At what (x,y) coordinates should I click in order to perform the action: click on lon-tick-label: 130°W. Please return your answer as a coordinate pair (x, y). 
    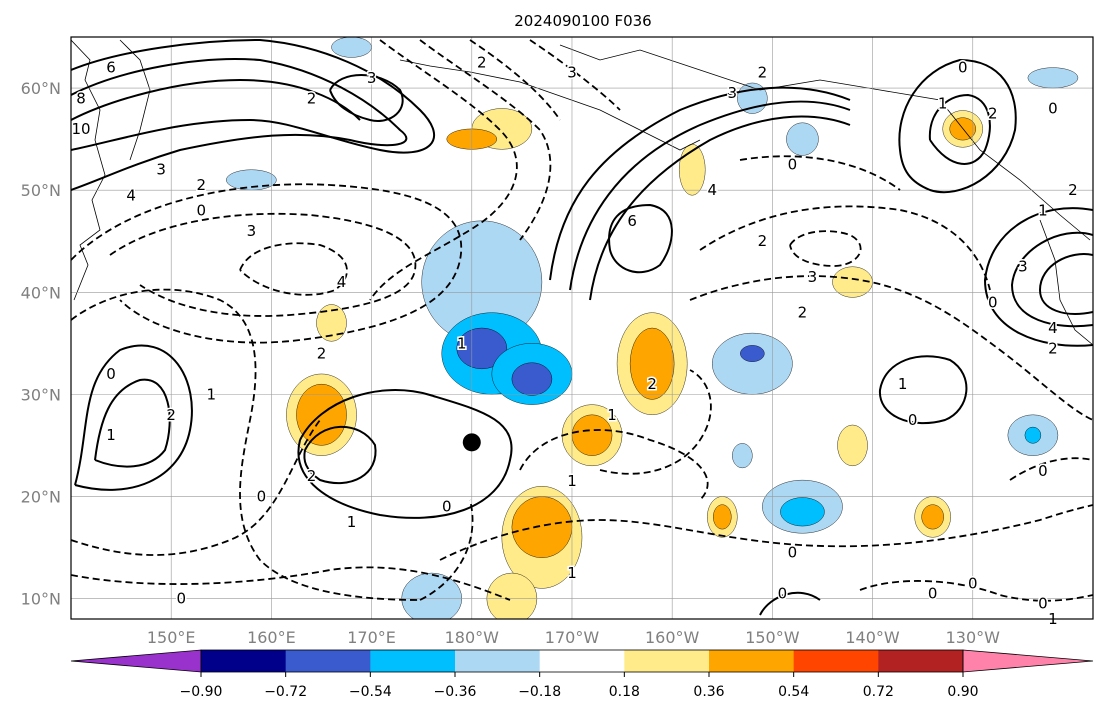
    Looking at the image, I should click on (973, 637).